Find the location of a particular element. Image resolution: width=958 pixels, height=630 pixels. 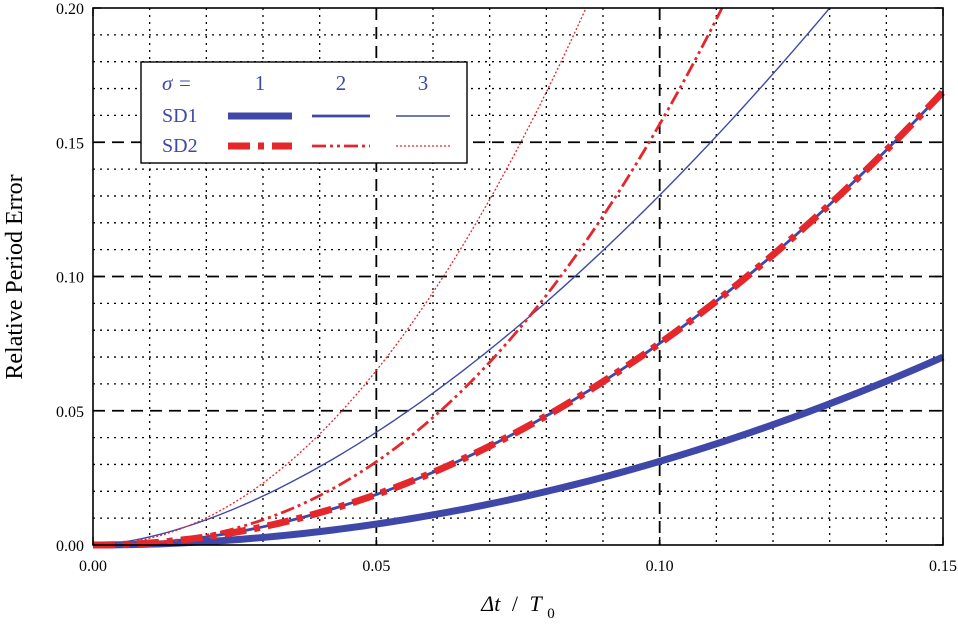

x-label-delta-t: Δt is located at coordinates (490, 603).